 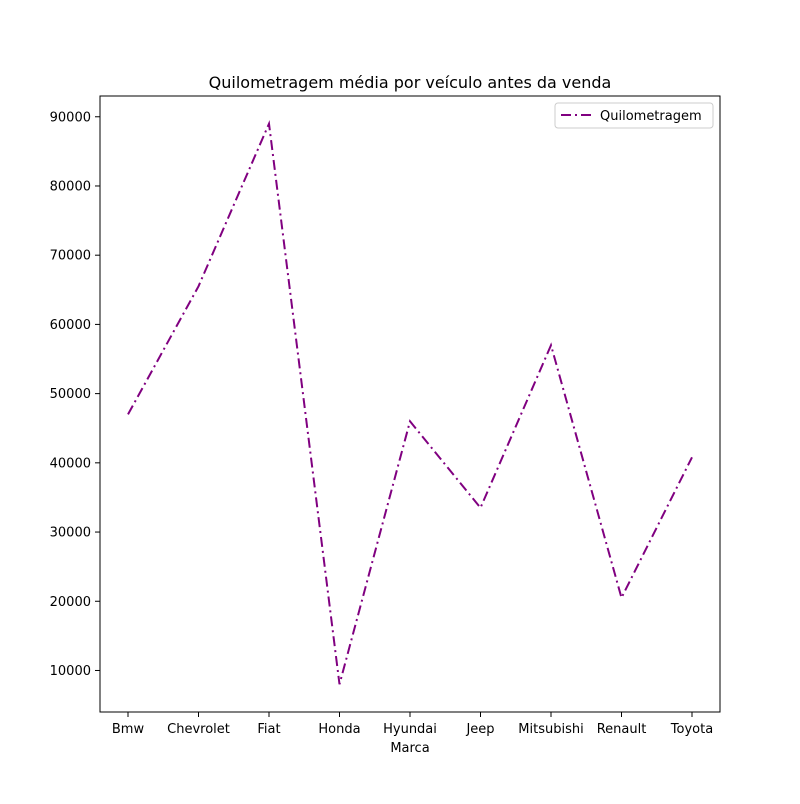 I want to click on y-tick-label: 10000, so click(x=70, y=671).